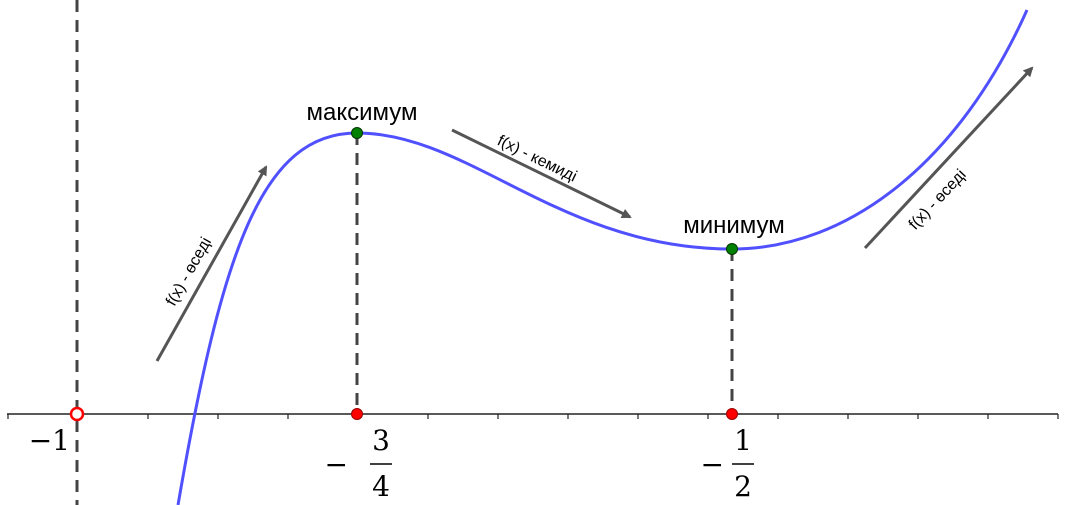 This screenshot has width=1065, height=505. Describe the element at coordinates (536, 158) in the screenshot. I see `decreasing-label: f(x) - кемиді` at that location.